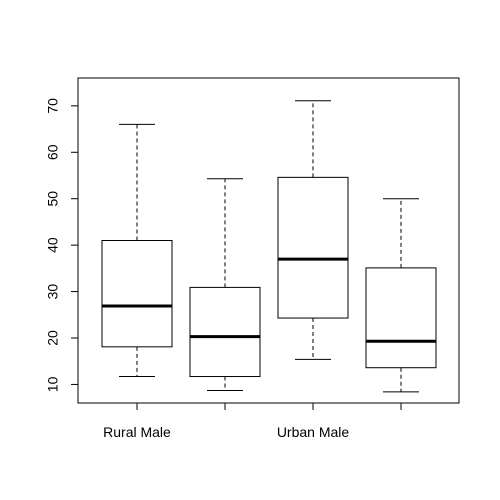  What do you see at coordinates (53, 292) in the screenshot?
I see `y-tick-label: 30` at bounding box center [53, 292].